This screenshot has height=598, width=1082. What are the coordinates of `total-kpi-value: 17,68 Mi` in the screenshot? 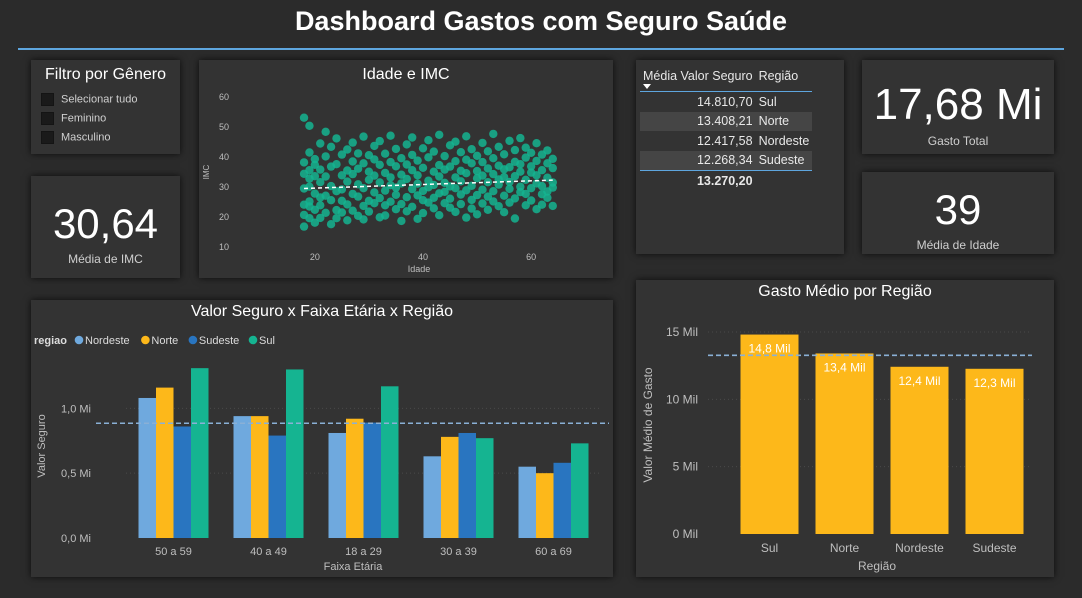 It's located at (958, 104).